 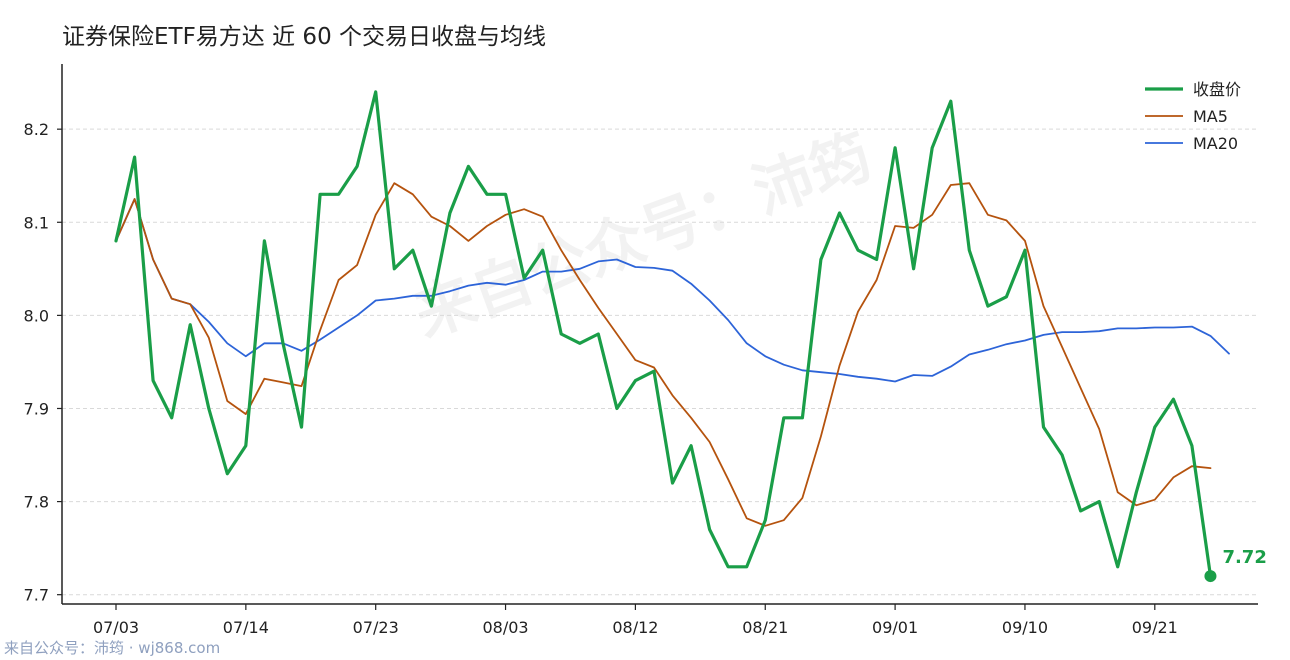 I want to click on x-tick-label: 08/21, so click(x=765, y=627).